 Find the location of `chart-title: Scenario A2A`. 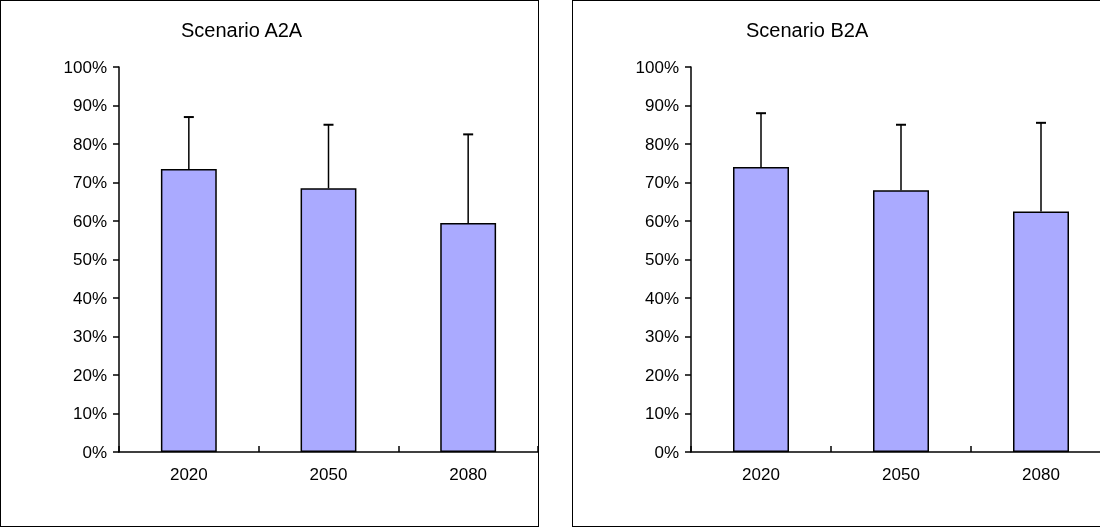

chart-title: Scenario A2A is located at coordinates (242, 30).